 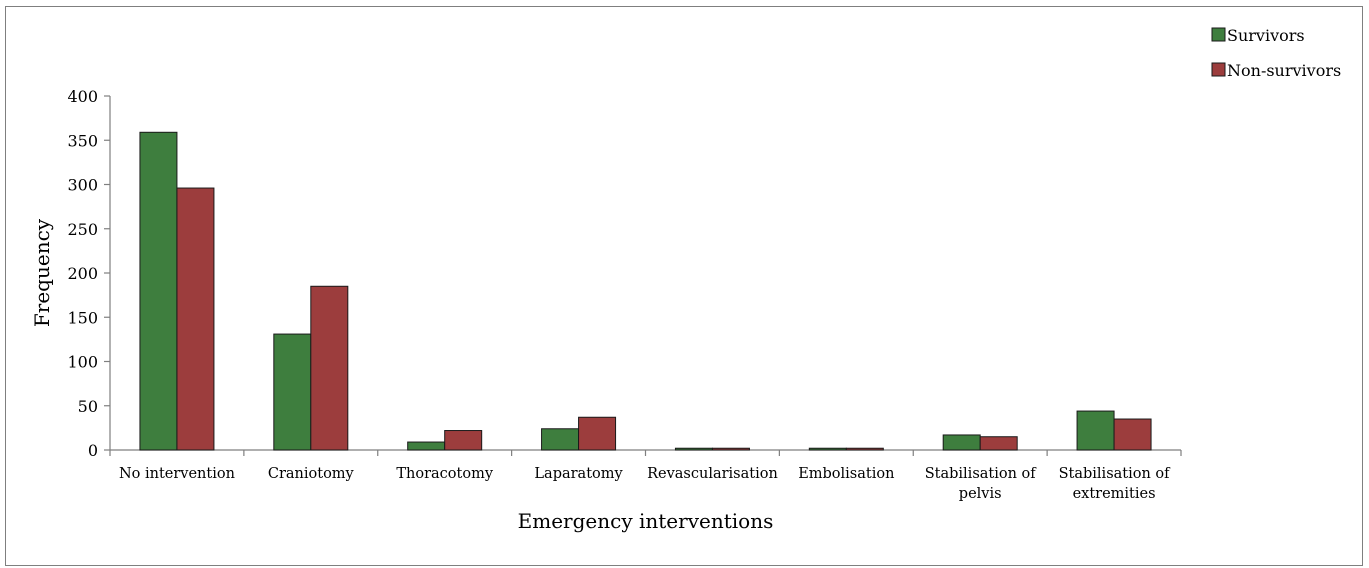 I want to click on y-axis: 0 50 100 150 200 250 300 350 400, so click(x=89, y=273).